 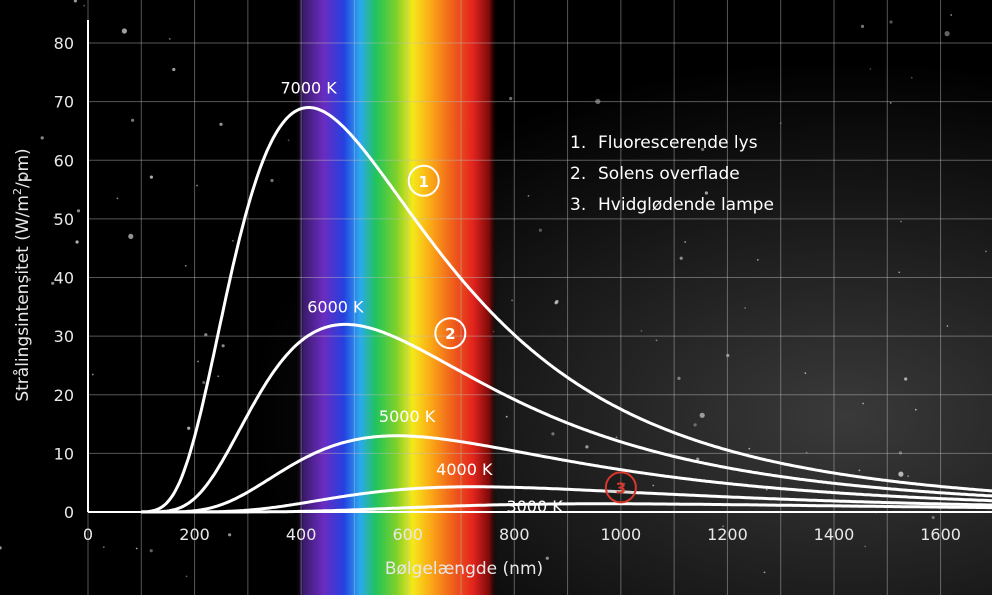 I want to click on x-tick-label: 1600, so click(x=940, y=534).